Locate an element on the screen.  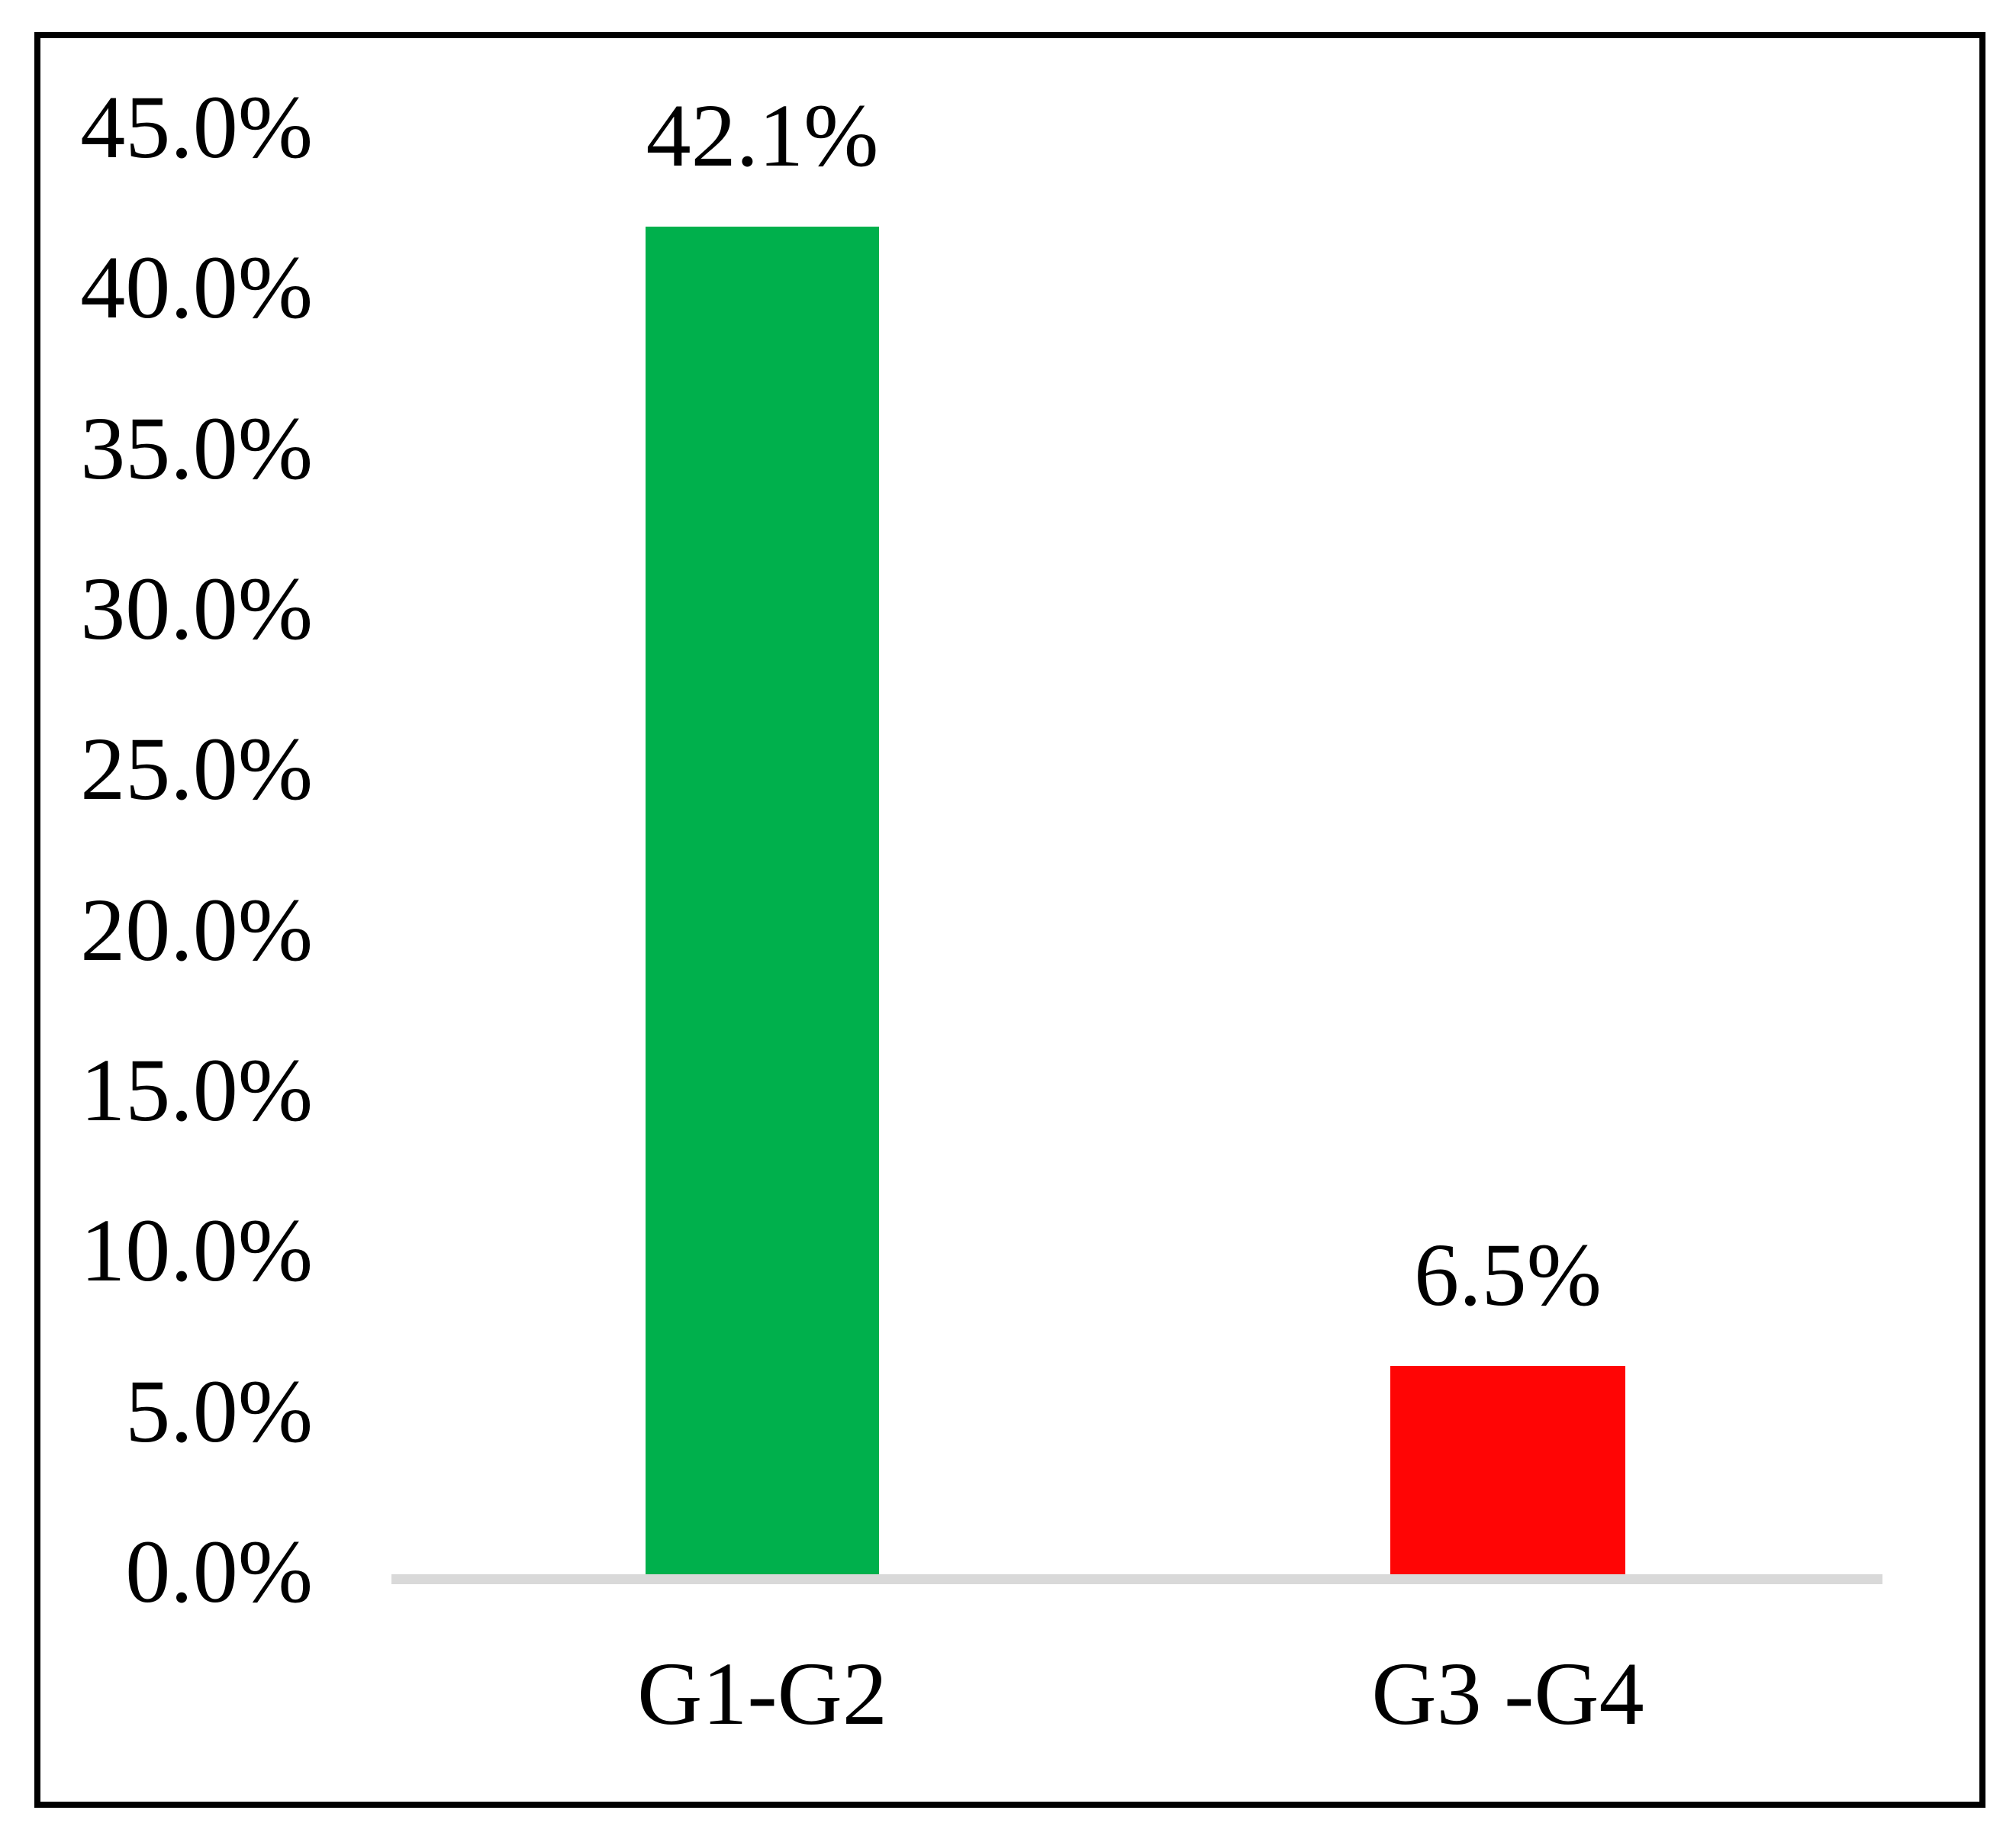
data-label-g1-g2: 42.1% is located at coordinates (762, 135).